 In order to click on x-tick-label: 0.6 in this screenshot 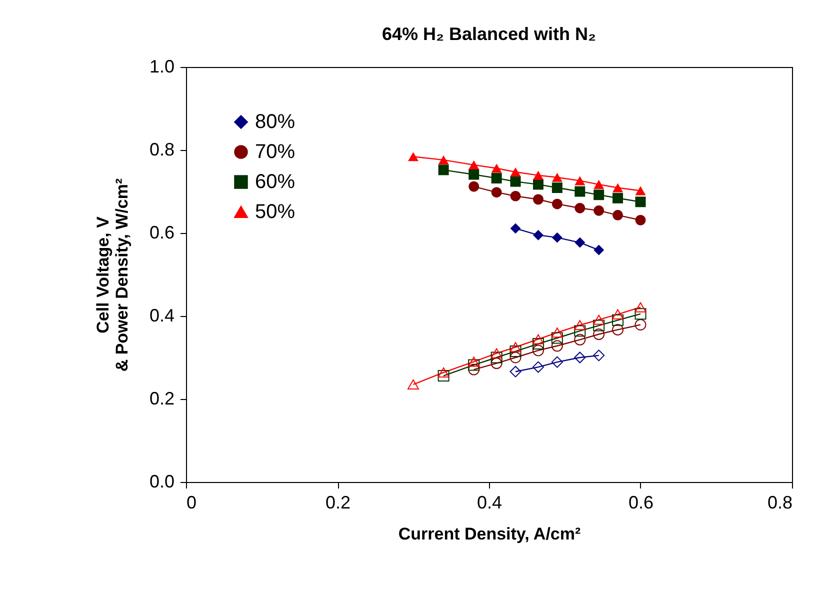, I will do `click(641, 502)`.